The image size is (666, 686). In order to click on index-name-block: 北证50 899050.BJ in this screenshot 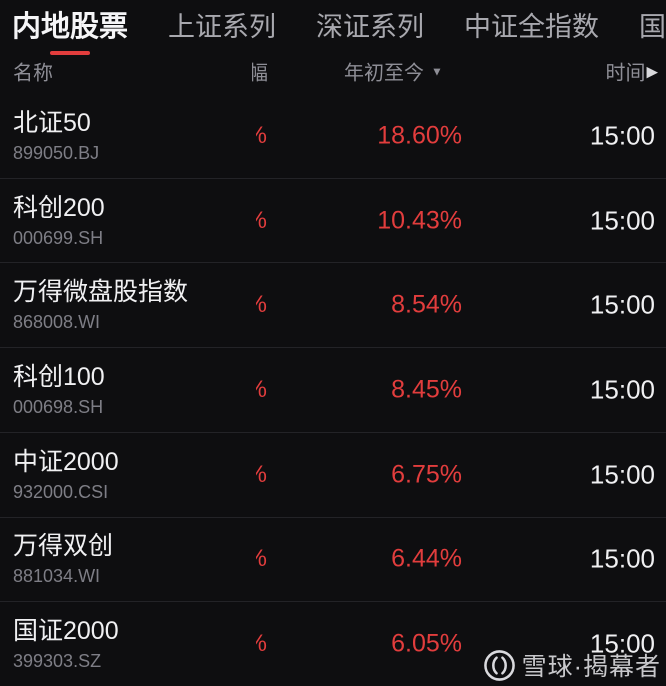, I will do `click(56, 136)`.